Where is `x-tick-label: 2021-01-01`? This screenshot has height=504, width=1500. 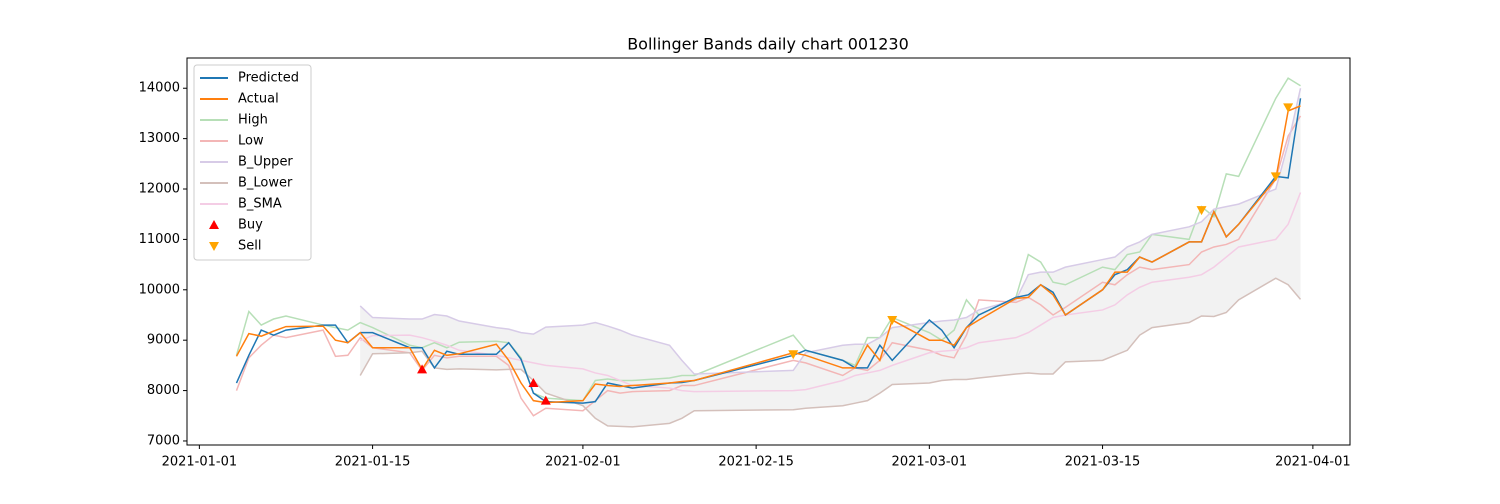
x-tick-label: 2021-01-01 is located at coordinates (200, 462).